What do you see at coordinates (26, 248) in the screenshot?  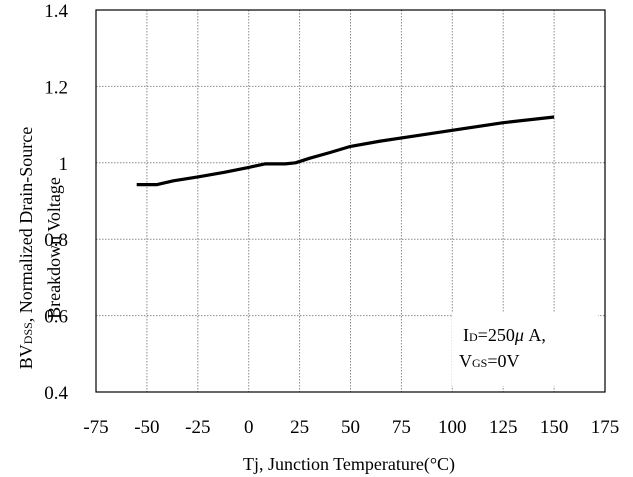 I see `y-axis-title: BVDSS, Normalized Drain-Source` at bounding box center [26, 248].